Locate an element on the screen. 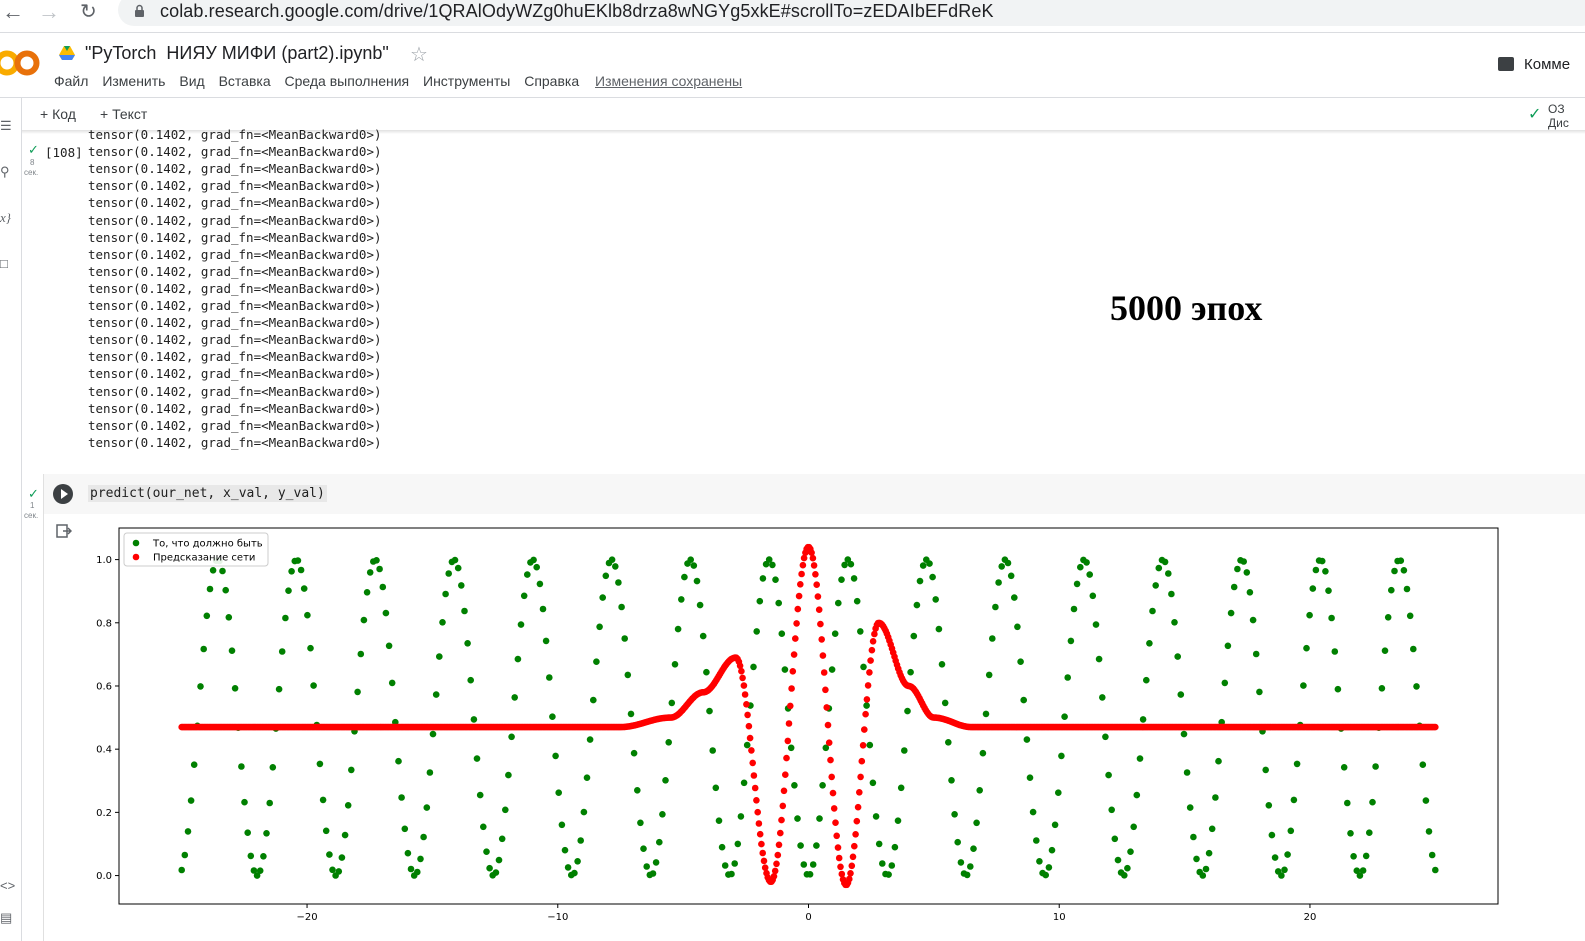 This screenshot has width=1585, height=941. colab-logo is located at coordinates (20, 63).